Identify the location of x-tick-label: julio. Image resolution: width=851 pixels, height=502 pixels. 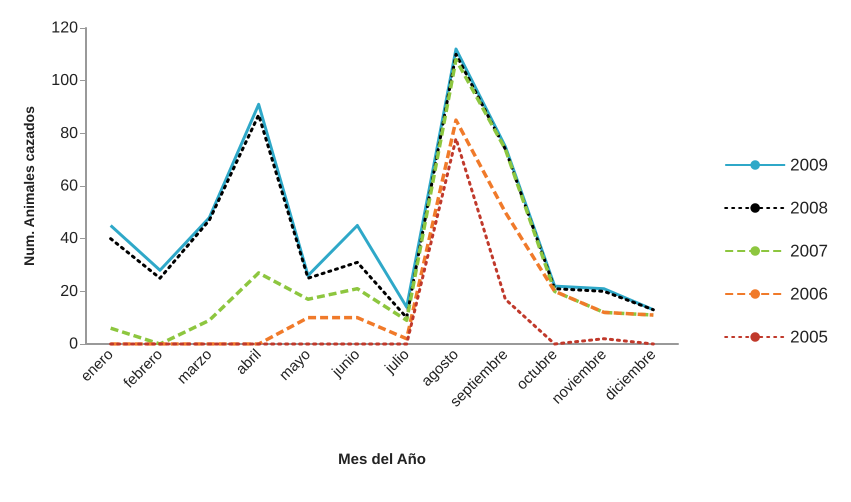
(397, 362).